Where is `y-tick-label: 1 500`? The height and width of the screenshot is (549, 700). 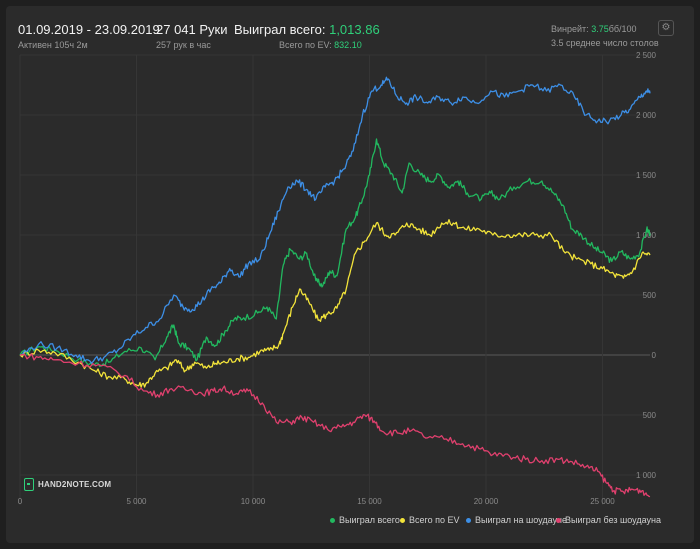 y-tick-label: 1 500 is located at coordinates (646, 175).